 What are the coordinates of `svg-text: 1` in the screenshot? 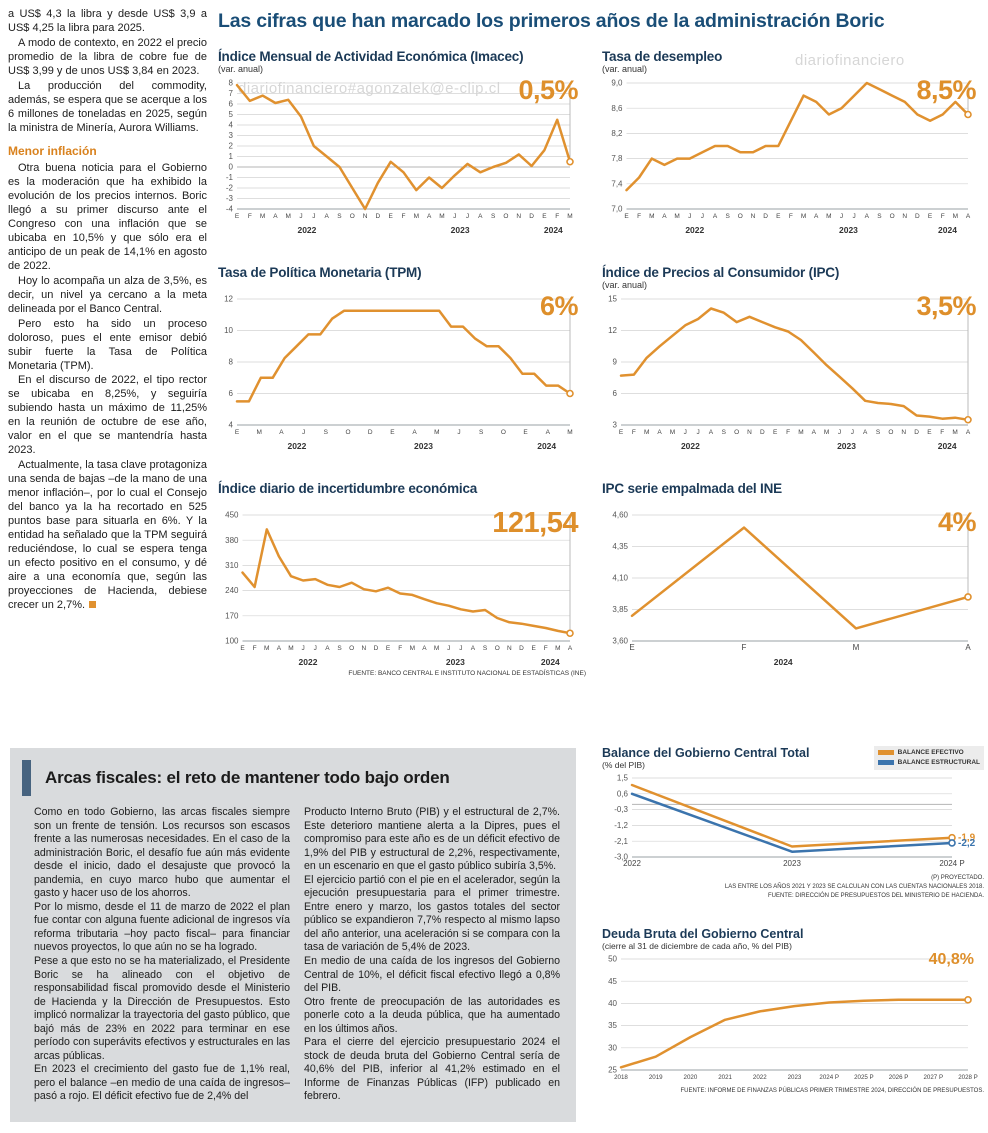 It's located at (231, 156).